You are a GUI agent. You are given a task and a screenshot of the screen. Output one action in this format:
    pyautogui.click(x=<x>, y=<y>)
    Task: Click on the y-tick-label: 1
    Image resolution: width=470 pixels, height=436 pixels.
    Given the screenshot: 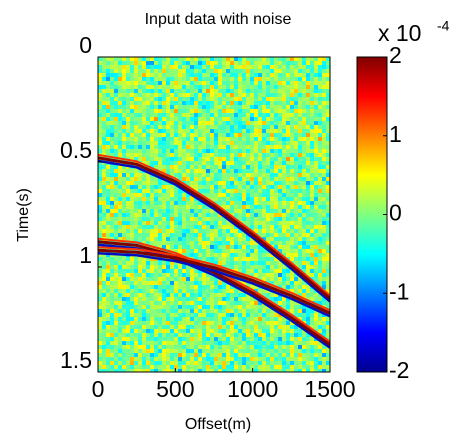 What is the action you would take?
    pyautogui.click(x=85, y=255)
    